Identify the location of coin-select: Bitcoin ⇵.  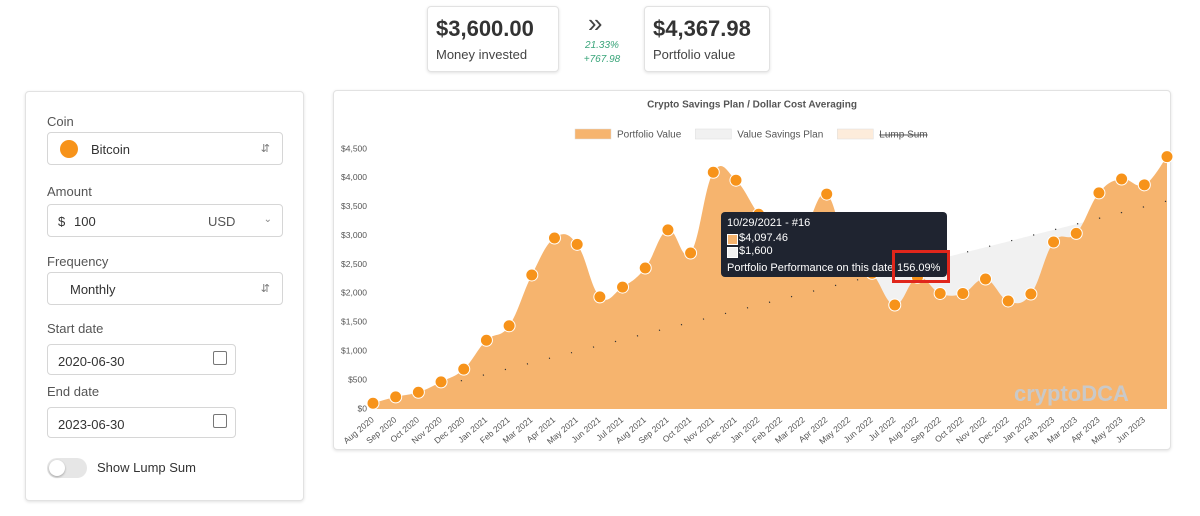
(165, 148).